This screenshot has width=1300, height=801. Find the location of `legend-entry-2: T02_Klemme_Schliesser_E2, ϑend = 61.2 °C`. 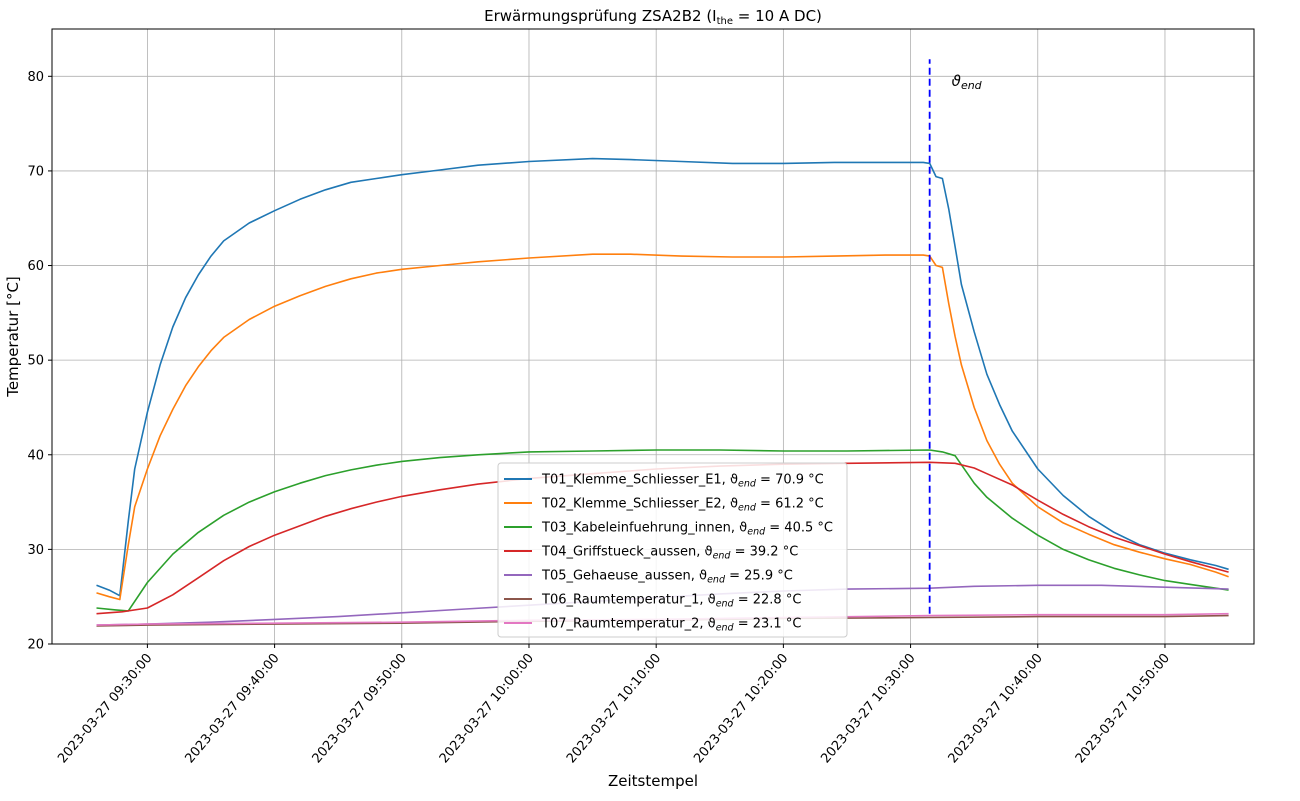

legend-entry-2: T02_Klemme_Schliesser_E2, ϑend = 61.2 °C is located at coordinates (682, 505).